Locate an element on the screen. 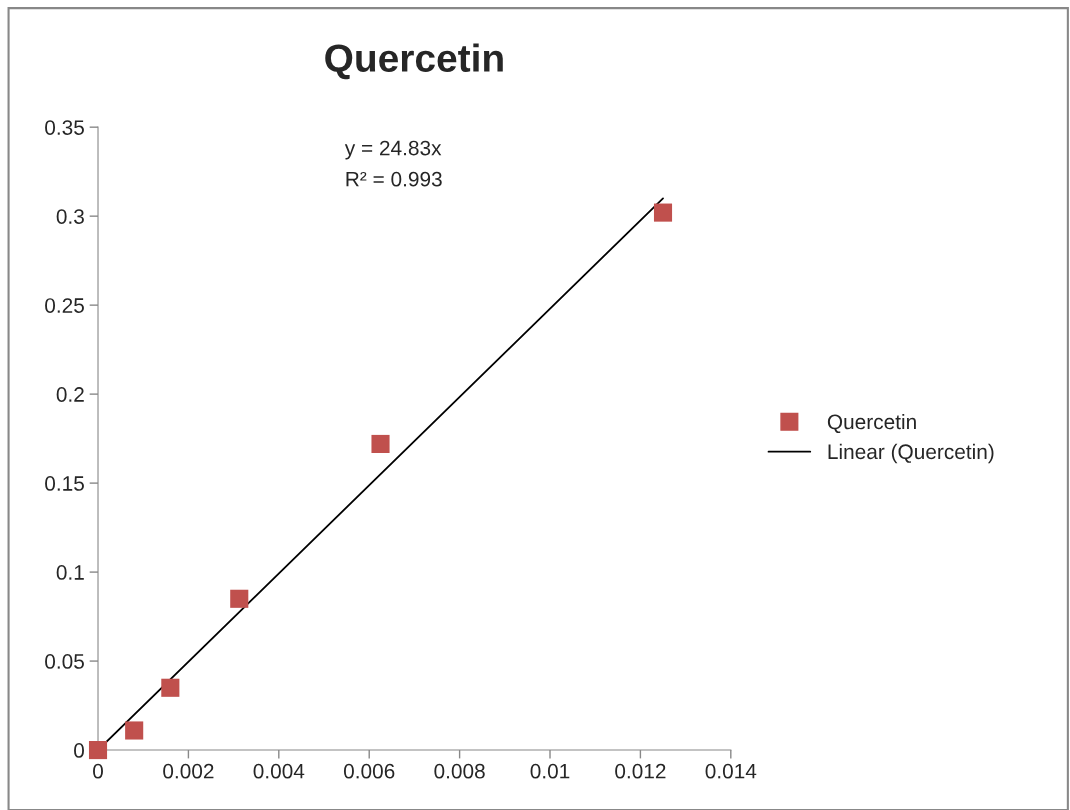  x-tick-label: 0.006 is located at coordinates (369, 771).